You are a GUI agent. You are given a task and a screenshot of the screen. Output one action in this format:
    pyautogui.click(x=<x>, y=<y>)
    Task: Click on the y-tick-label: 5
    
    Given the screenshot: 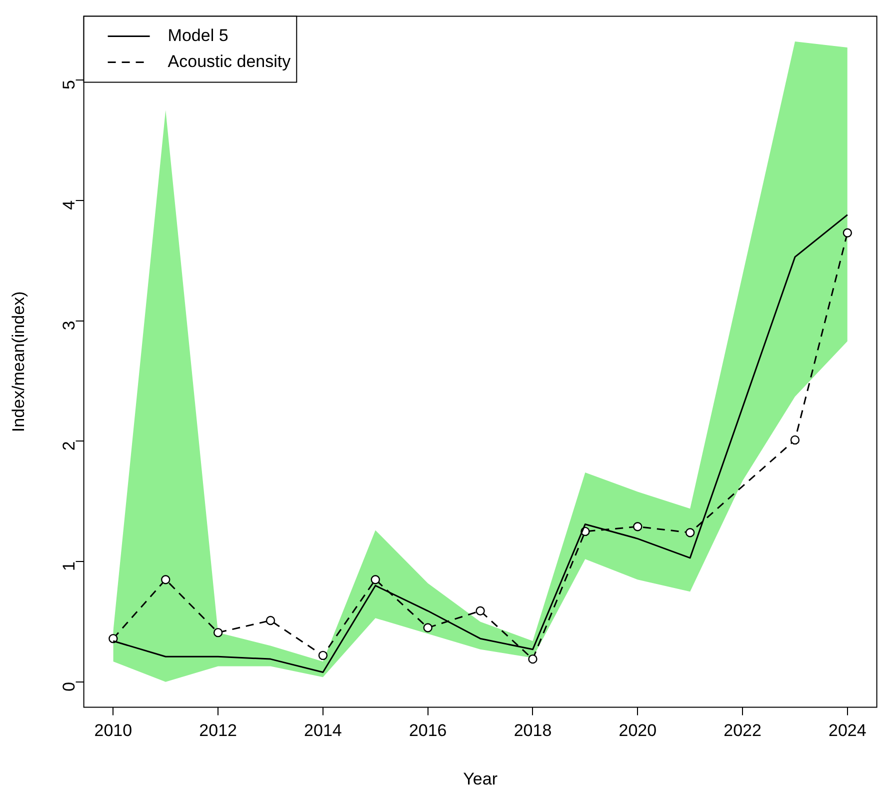 What is the action you would take?
    pyautogui.click(x=68, y=85)
    